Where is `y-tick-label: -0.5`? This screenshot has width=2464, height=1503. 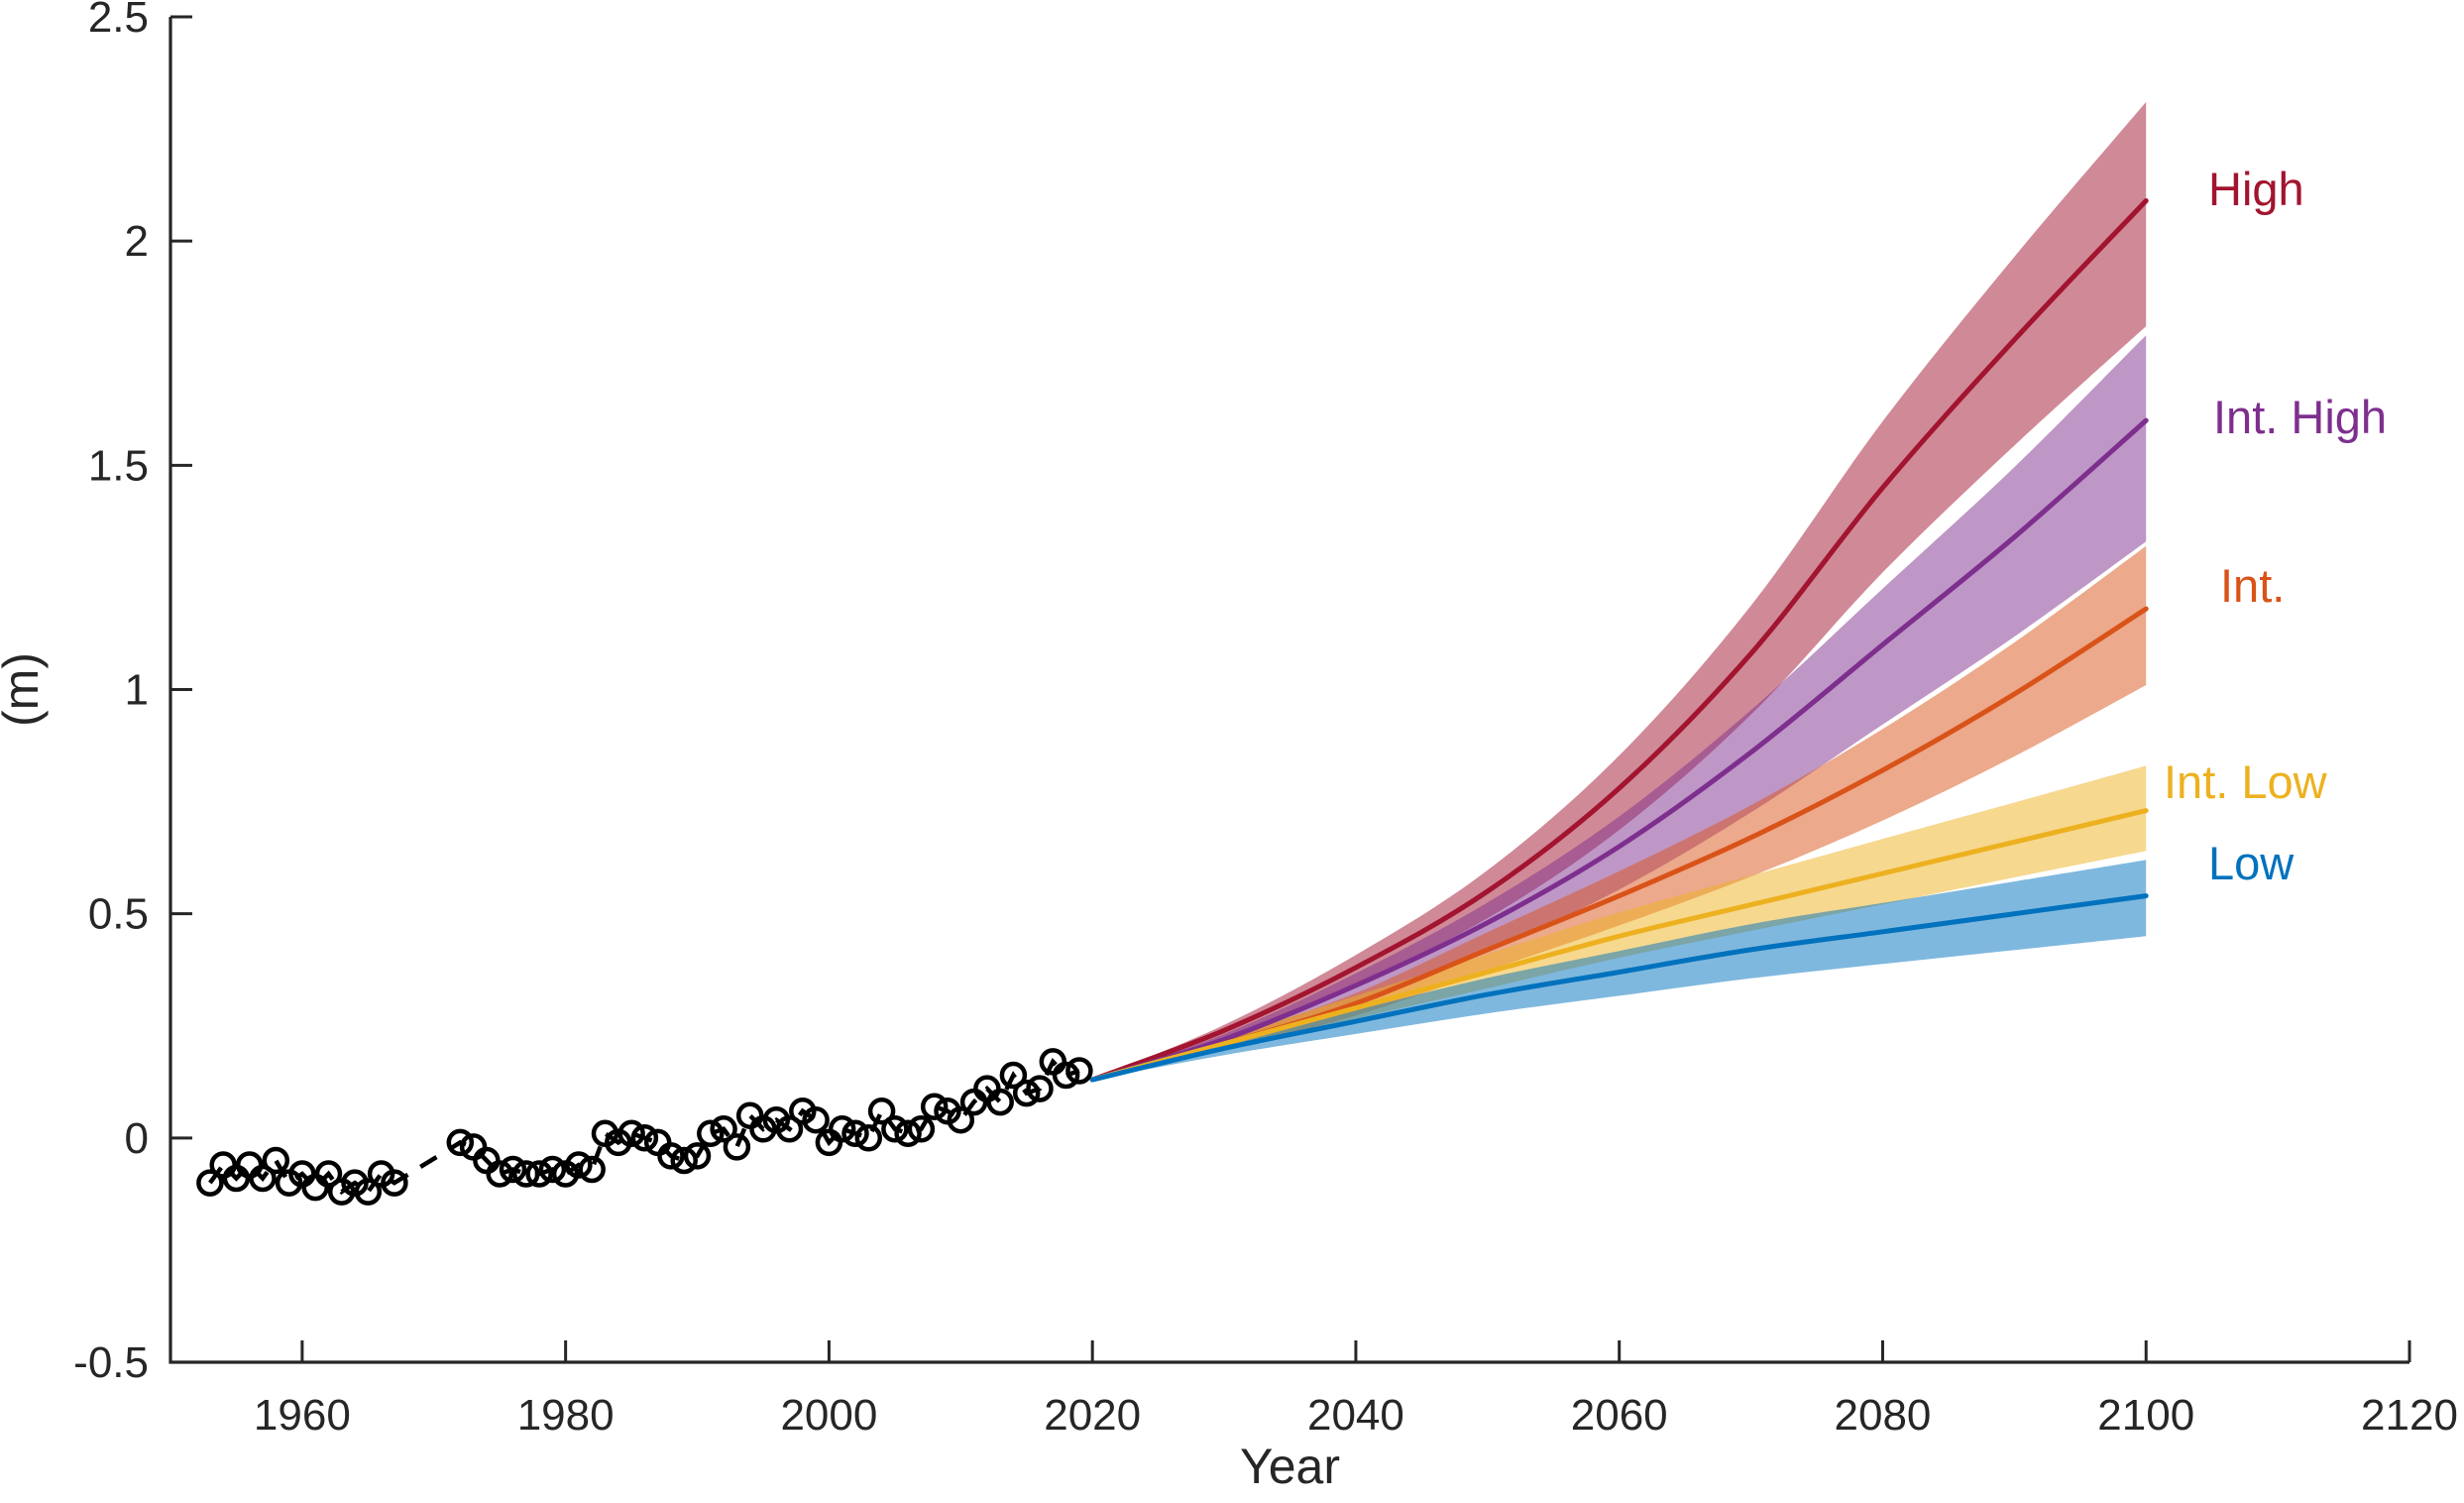
y-tick-label: -0.5 is located at coordinates (111, 1362).